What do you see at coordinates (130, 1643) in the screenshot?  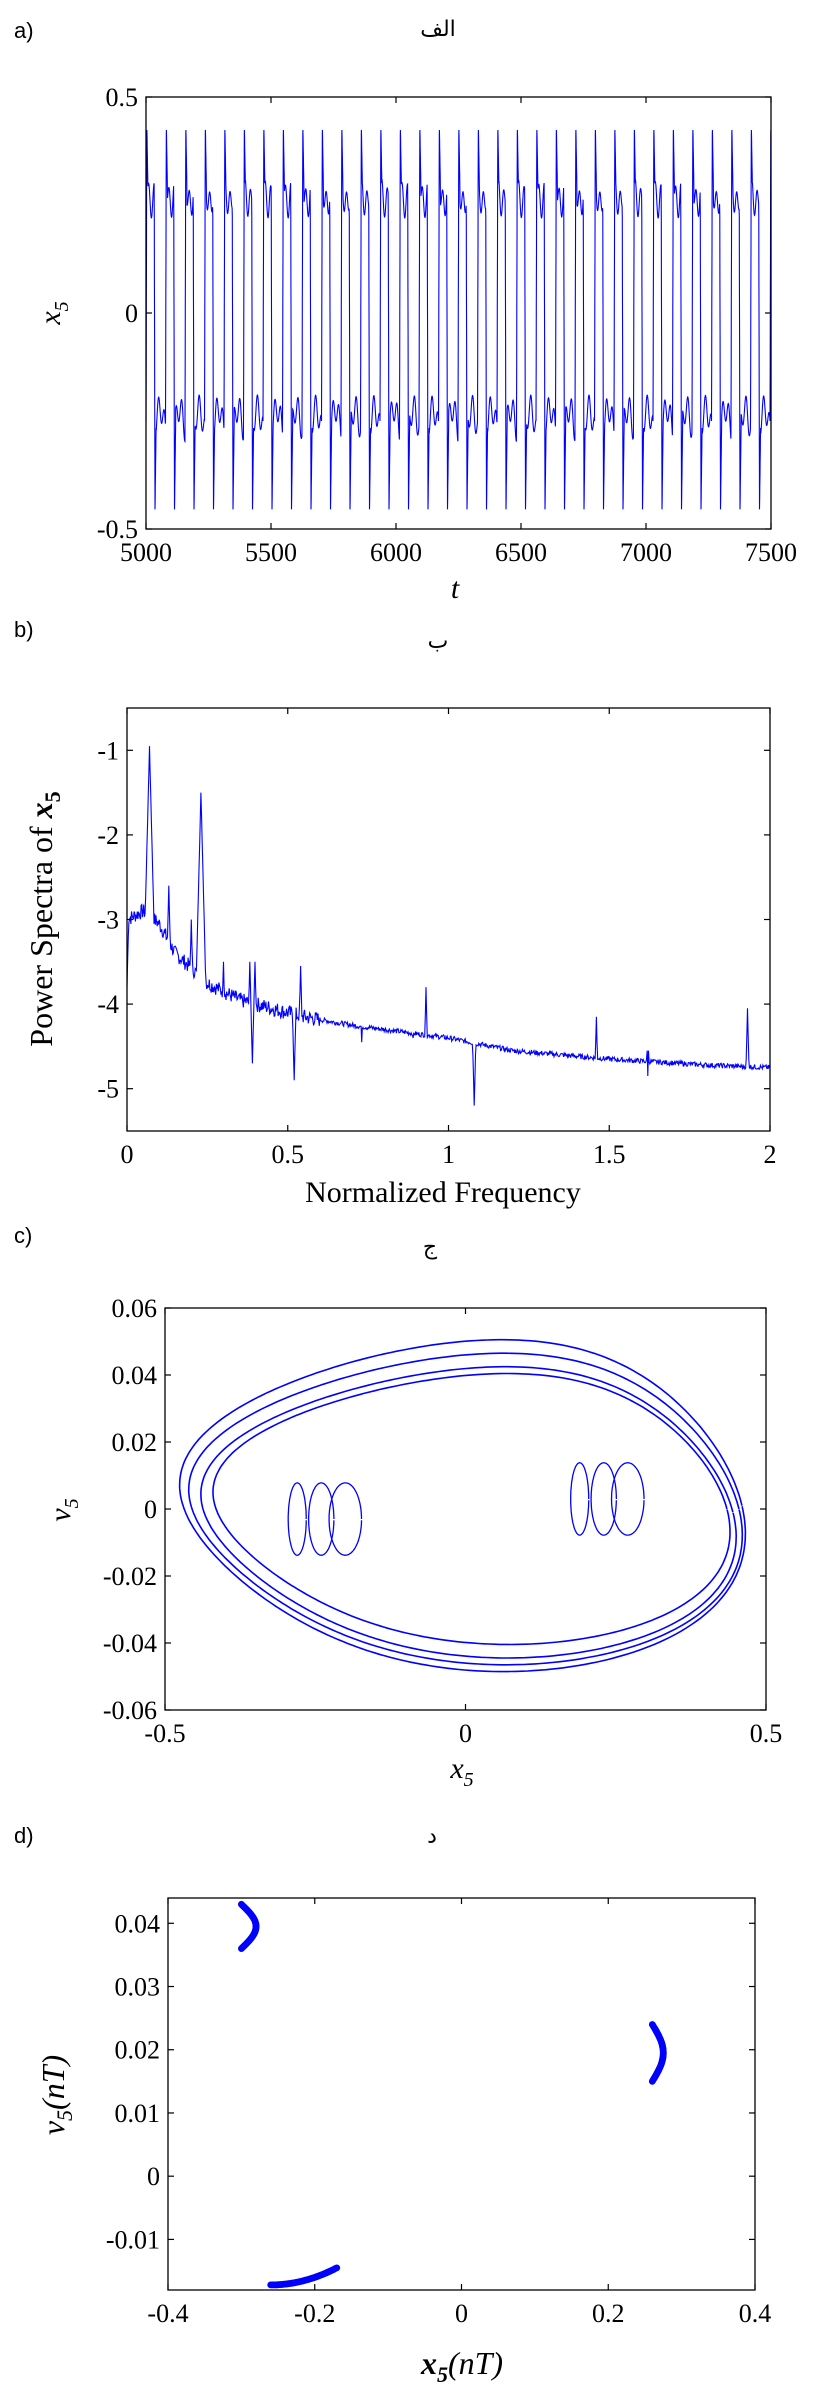 I see `y-tick-label: -0.04` at bounding box center [130, 1643].